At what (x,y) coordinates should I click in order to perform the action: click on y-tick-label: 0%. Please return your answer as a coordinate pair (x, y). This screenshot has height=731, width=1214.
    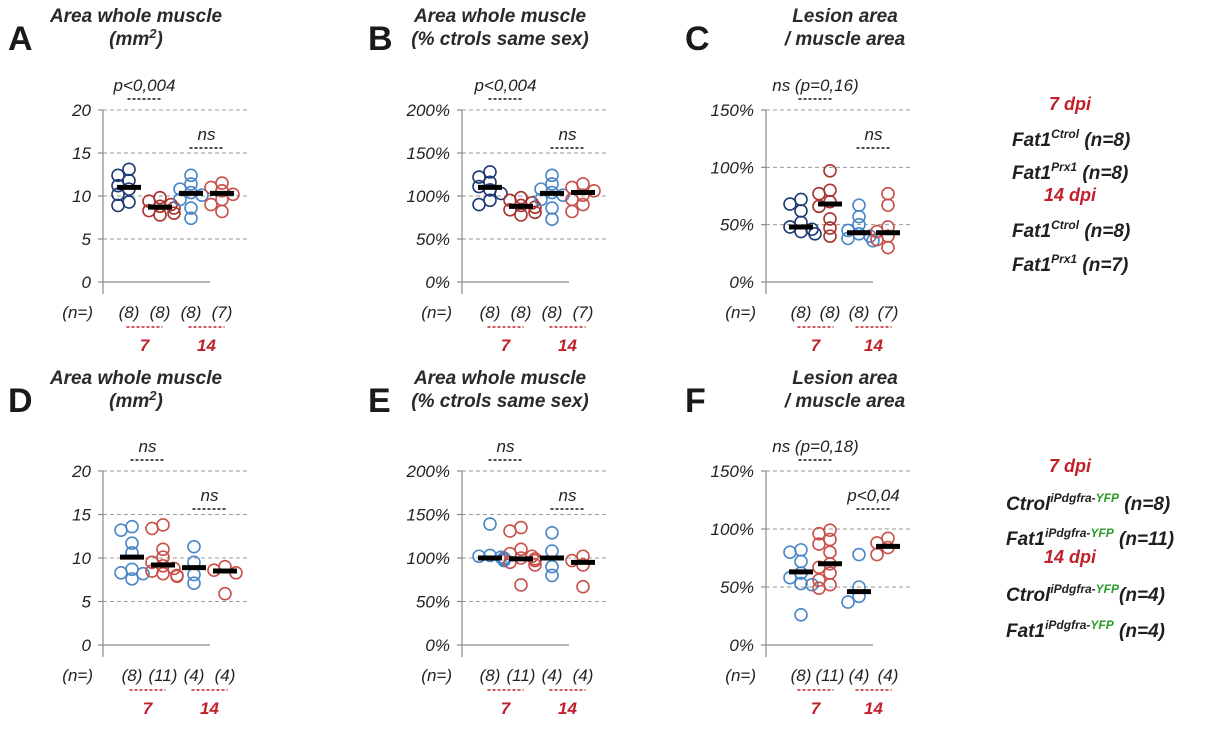
    Looking at the image, I should click on (437, 282).